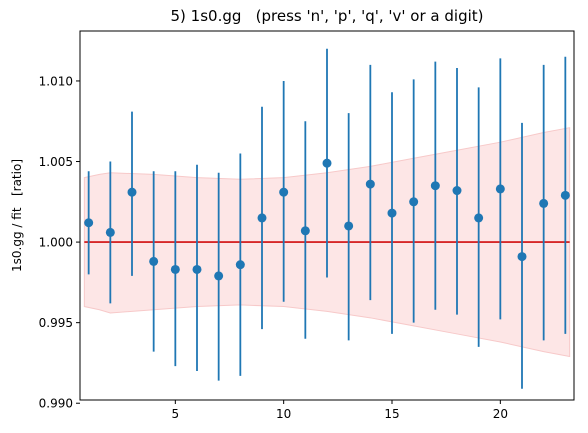 This screenshot has height=433, width=588. Describe the element at coordinates (283, 414) in the screenshot. I see `x-tick-label: 10` at that location.